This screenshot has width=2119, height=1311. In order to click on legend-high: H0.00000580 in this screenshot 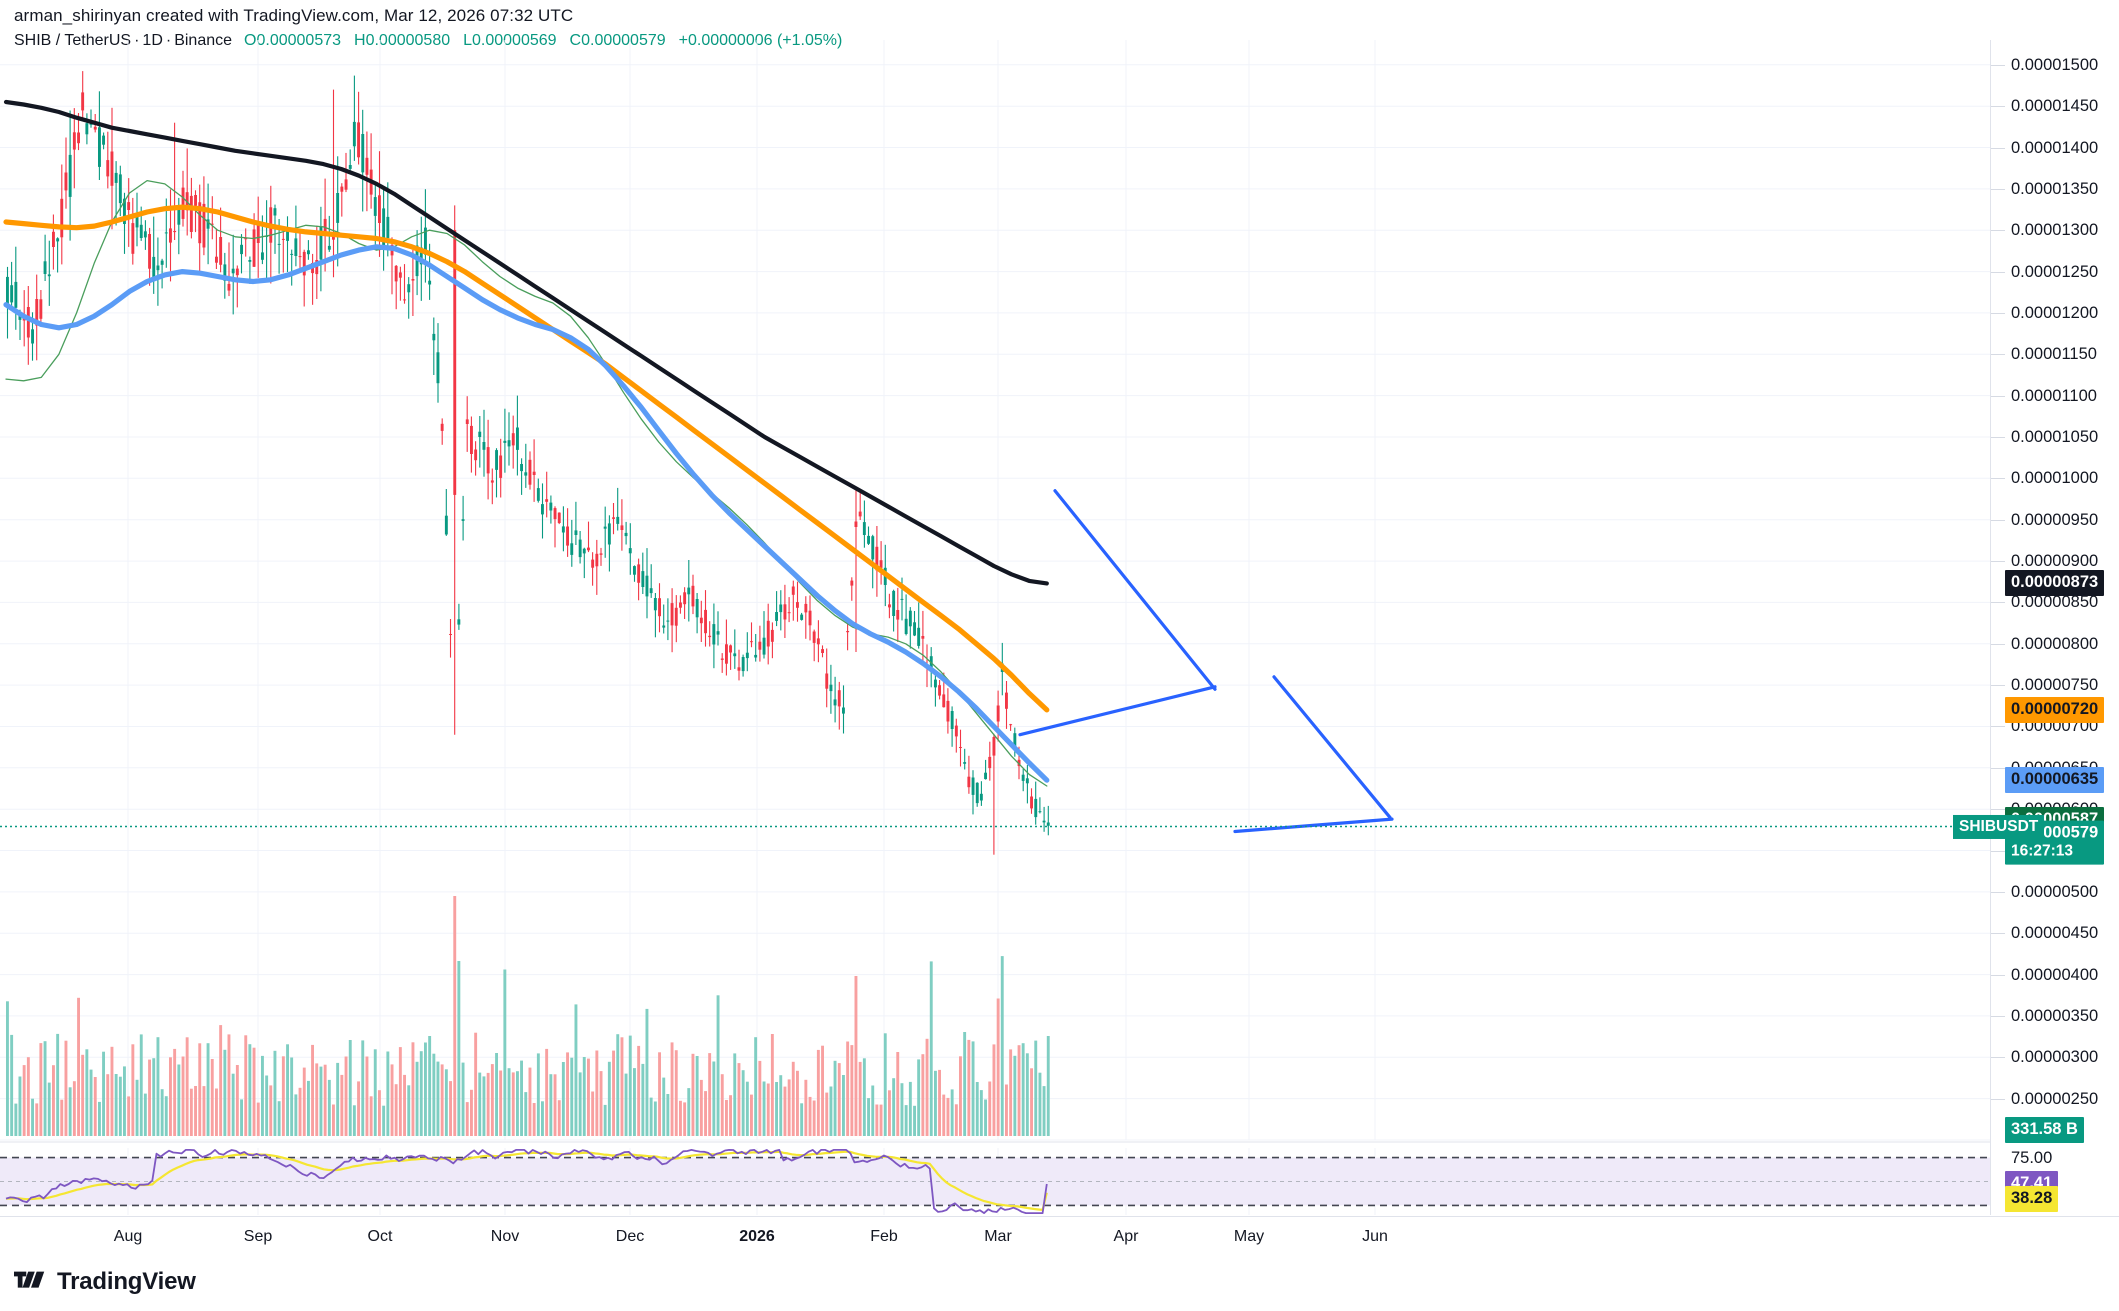, I will do `click(402, 40)`.